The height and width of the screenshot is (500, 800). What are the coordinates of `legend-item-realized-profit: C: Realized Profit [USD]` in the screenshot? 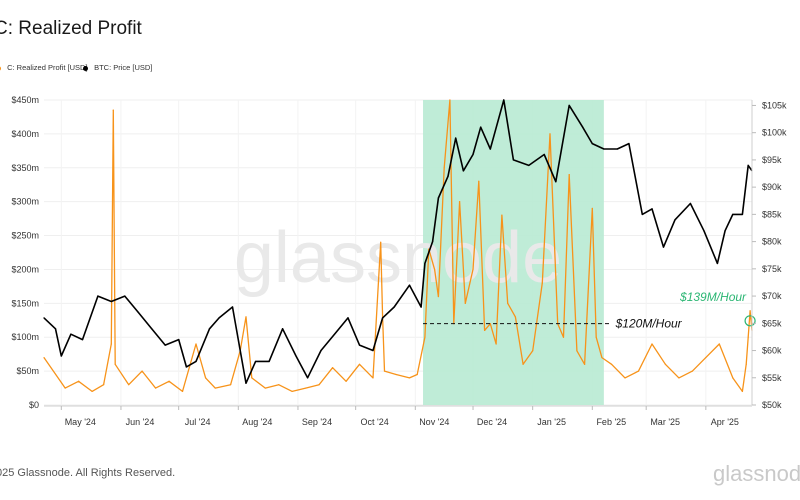 It's located at (44, 67).